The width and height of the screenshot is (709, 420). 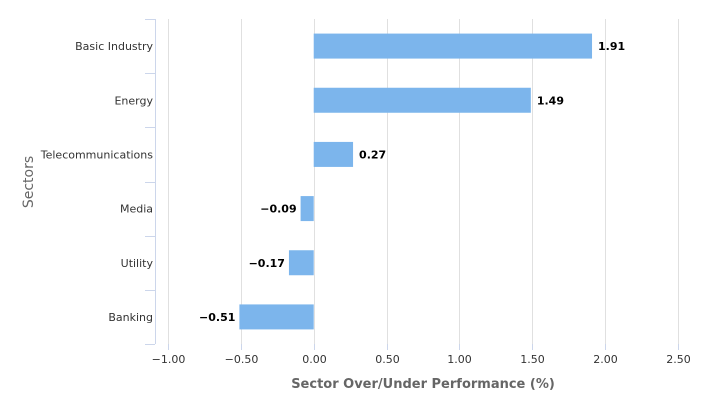 What do you see at coordinates (333, 154) in the screenshot?
I see `bar-telecommunications` at bounding box center [333, 154].